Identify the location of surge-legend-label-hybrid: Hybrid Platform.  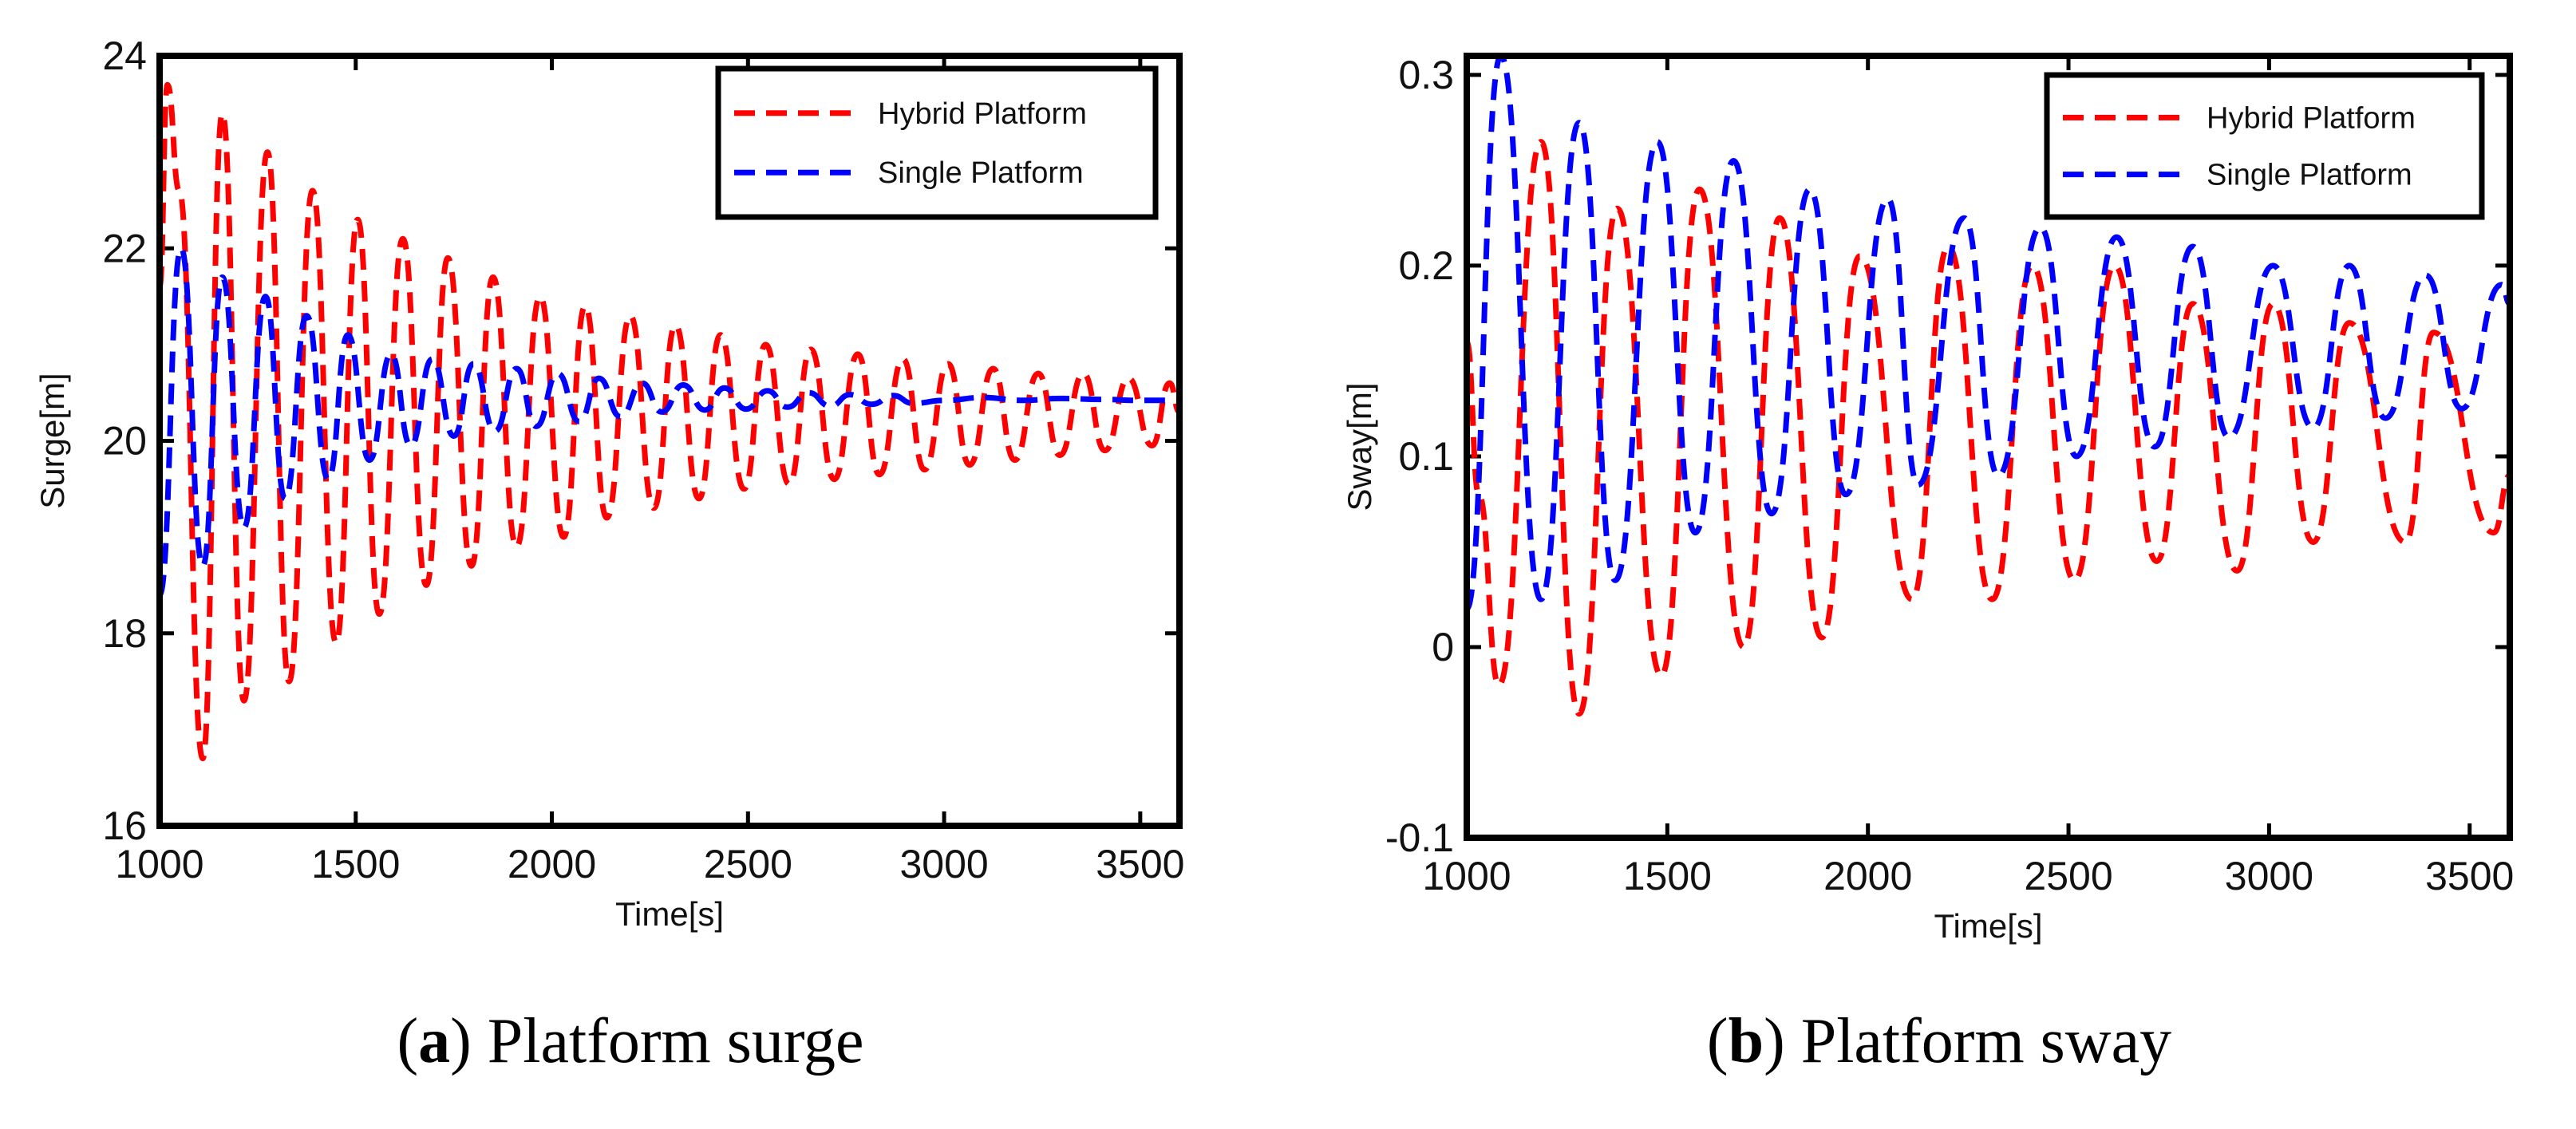
(982, 114).